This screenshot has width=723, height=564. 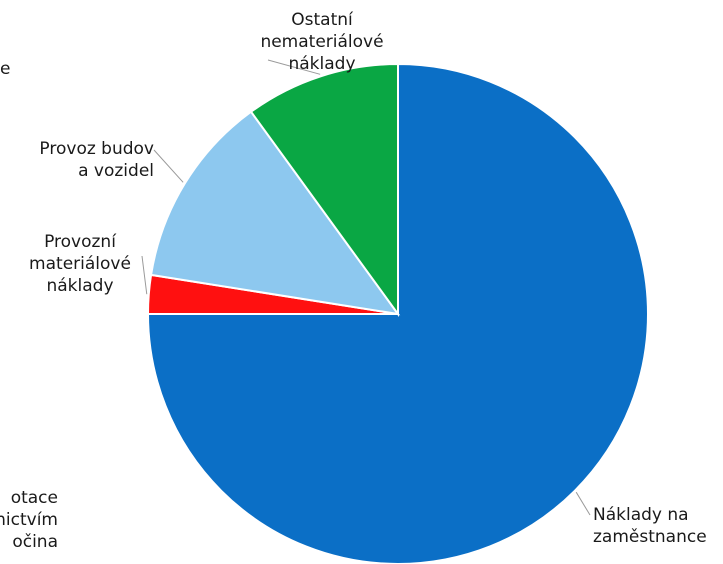 What do you see at coordinates (324, 190) in the screenshot?
I see `slice-ostatni-nematerialove` at bounding box center [324, 190].